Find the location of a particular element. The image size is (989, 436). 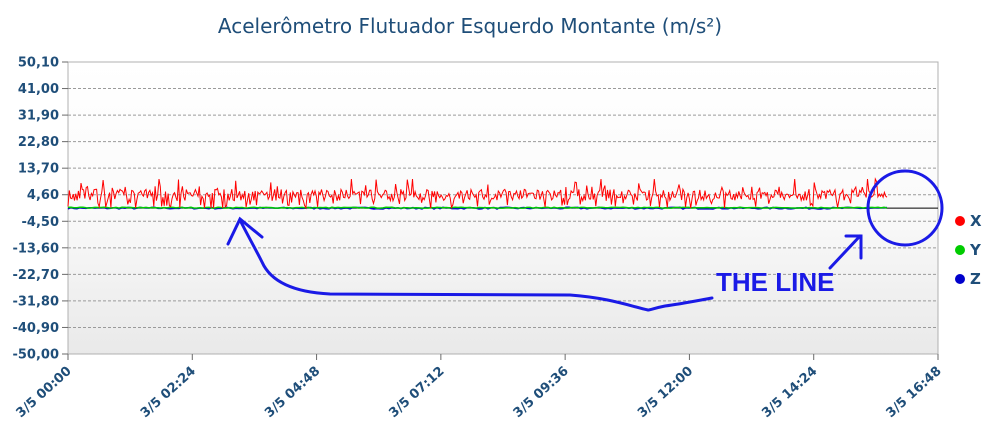

arrow-right is located at coordinates (845, 252).